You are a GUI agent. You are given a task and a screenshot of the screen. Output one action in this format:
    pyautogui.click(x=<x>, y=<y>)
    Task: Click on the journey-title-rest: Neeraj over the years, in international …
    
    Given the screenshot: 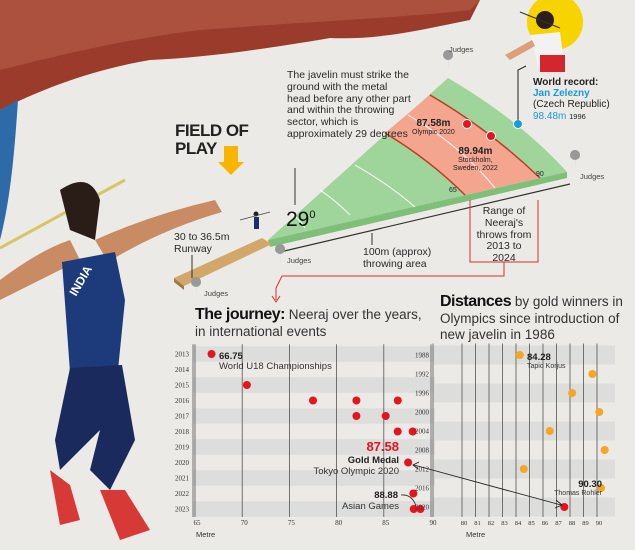 What is the action you would take?
    pyautogui.click(x=308, y=323)
    